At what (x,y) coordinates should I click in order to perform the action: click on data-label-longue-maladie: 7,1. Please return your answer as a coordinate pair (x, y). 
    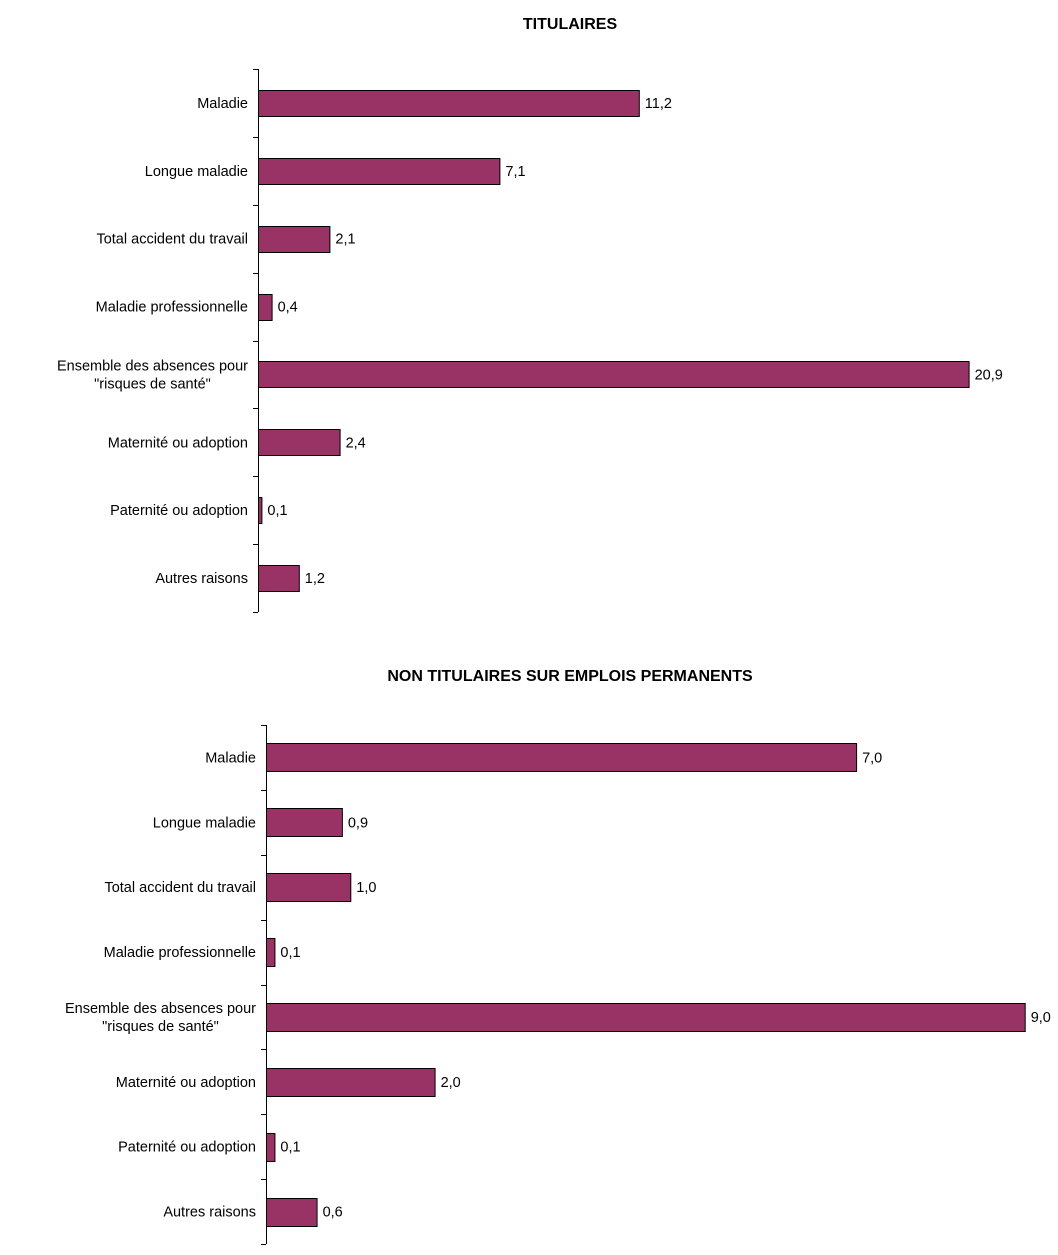
    Looking at the image, I should click on (515, 172).